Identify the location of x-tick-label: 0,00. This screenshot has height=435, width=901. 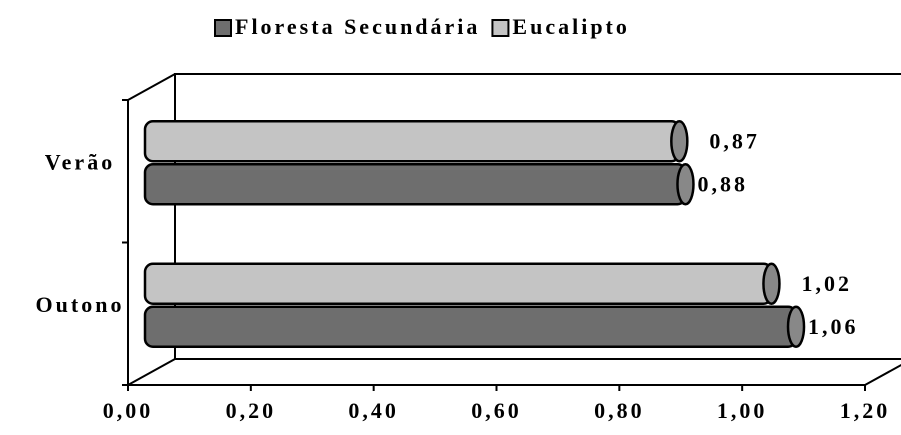
(128, 410).